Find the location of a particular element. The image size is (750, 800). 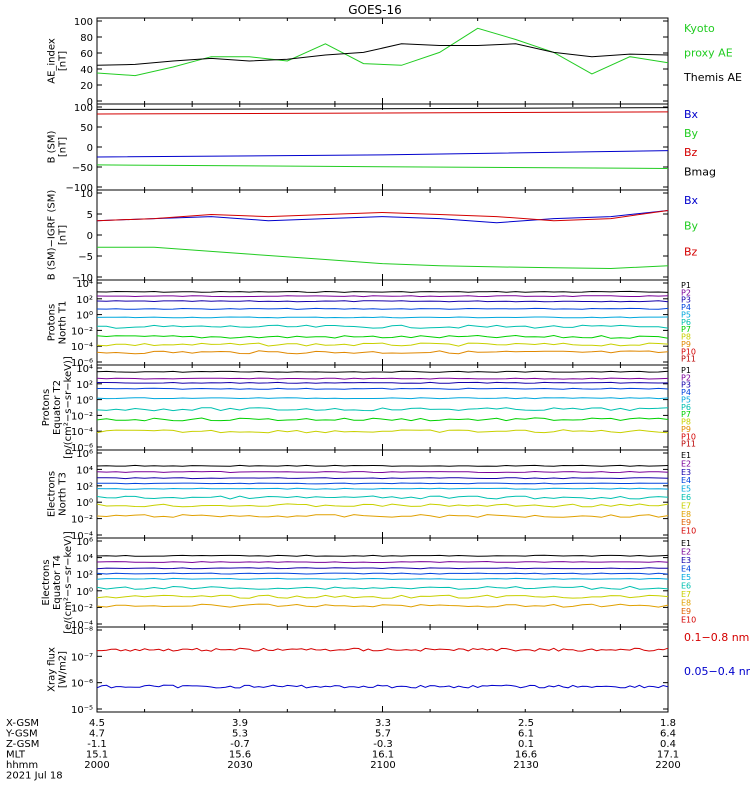

y-axis-label: Equator T4 is located at coordinates (57, 582).